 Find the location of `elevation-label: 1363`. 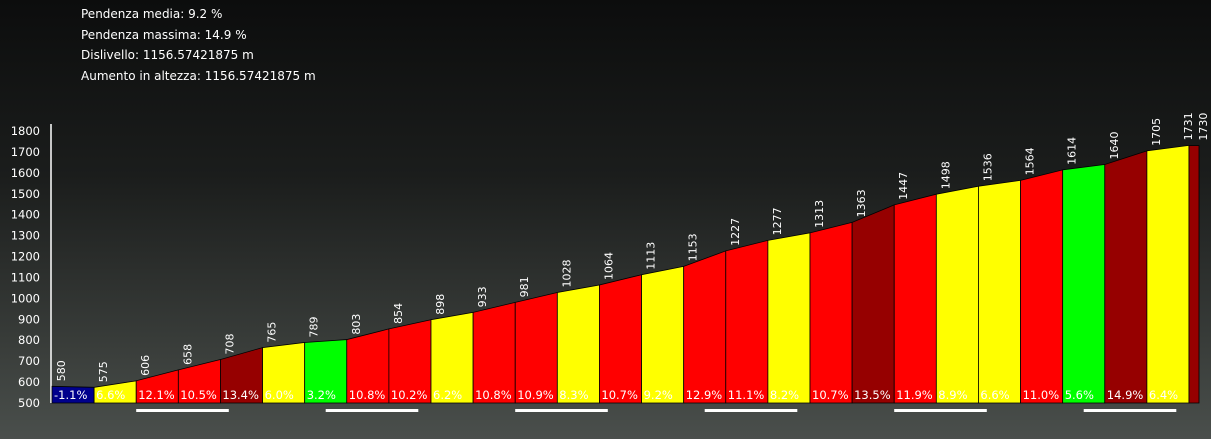

elevation-label: 1363 is located at coordinates (861, 203).